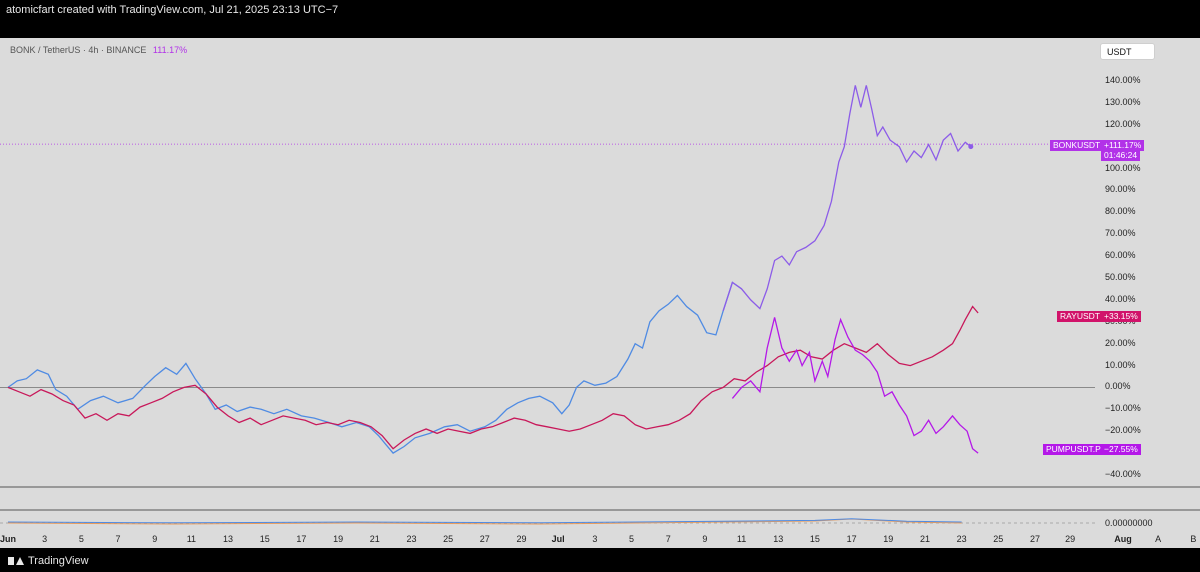 Image resolution: width=1200 pixels, height=572 pixels. I want to click on footer-brand: TradingView, so click(48, 561).